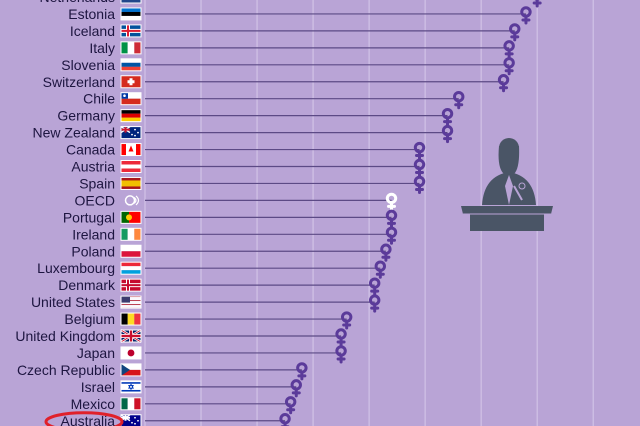  What do you see at coordinates (509, 49) in the screenshot?
I see `marker-italy` at bounding box center [509, 49].